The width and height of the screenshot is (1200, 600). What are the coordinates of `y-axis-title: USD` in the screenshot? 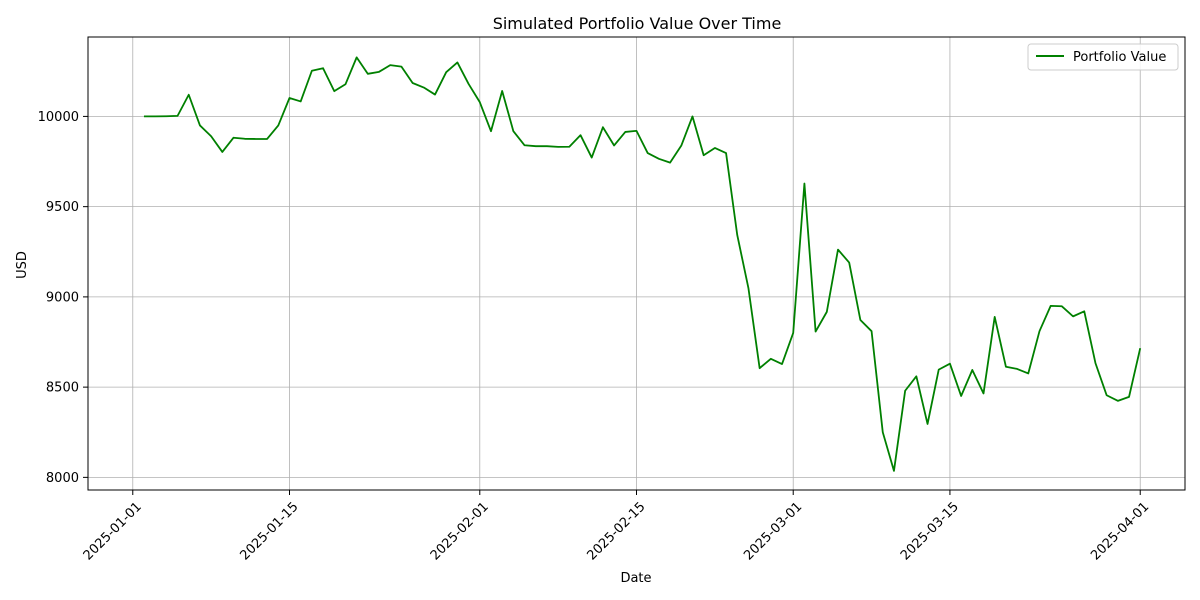 It's located at (22, 265).